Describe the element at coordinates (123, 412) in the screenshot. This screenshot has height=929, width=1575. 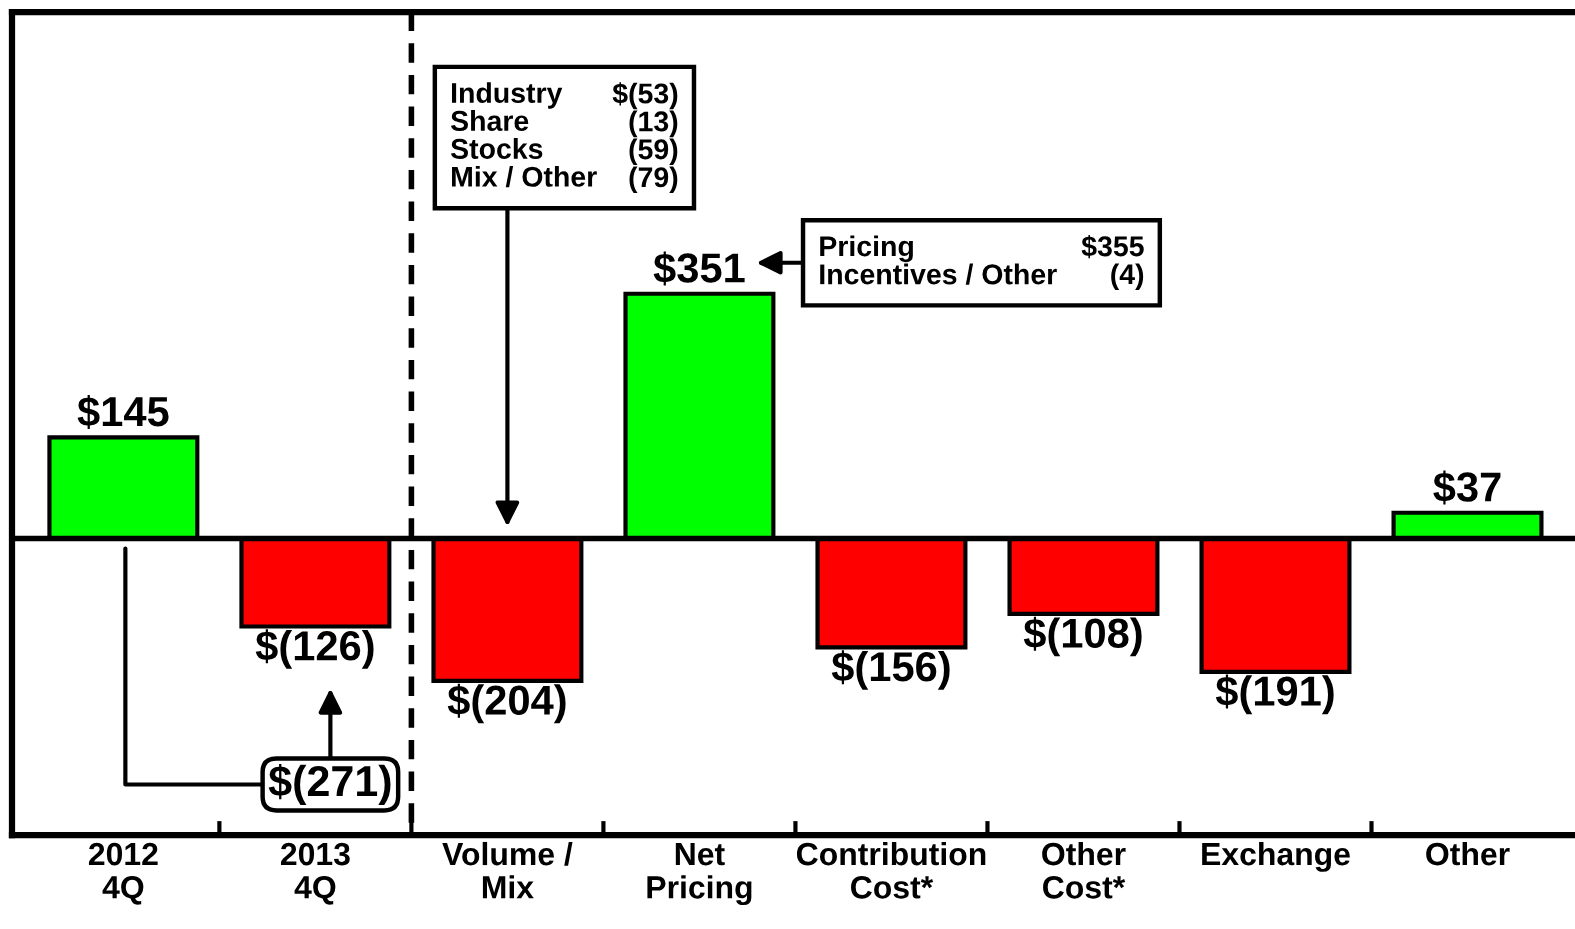
I see `data-label: $145` at that location.